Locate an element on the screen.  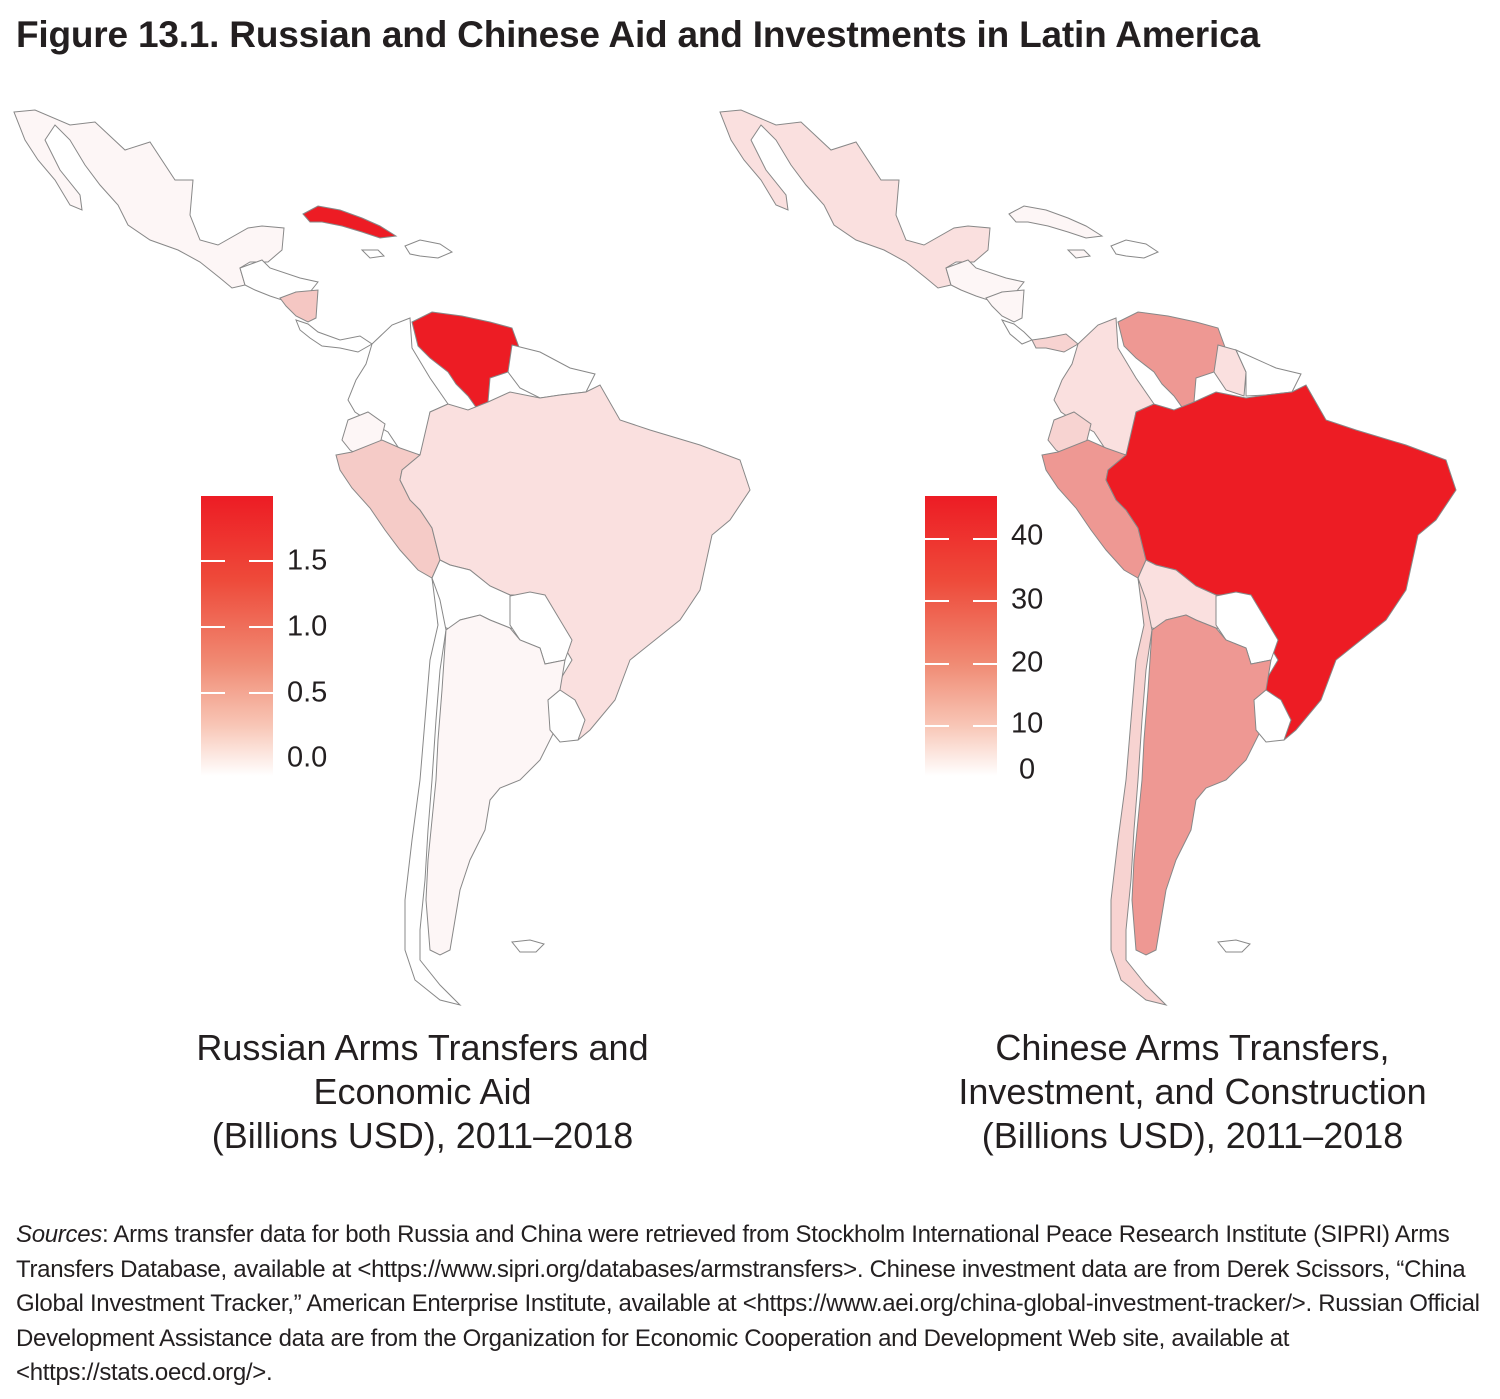
country-argentina is located at coordinates (495, 785).